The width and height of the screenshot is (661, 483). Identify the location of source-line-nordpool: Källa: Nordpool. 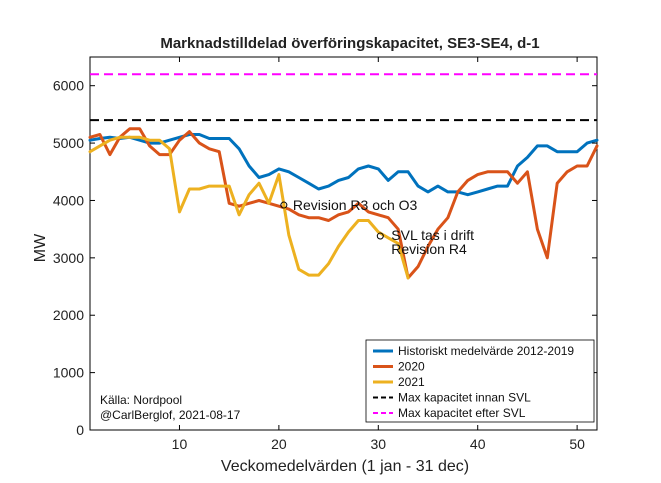
(141, 400).